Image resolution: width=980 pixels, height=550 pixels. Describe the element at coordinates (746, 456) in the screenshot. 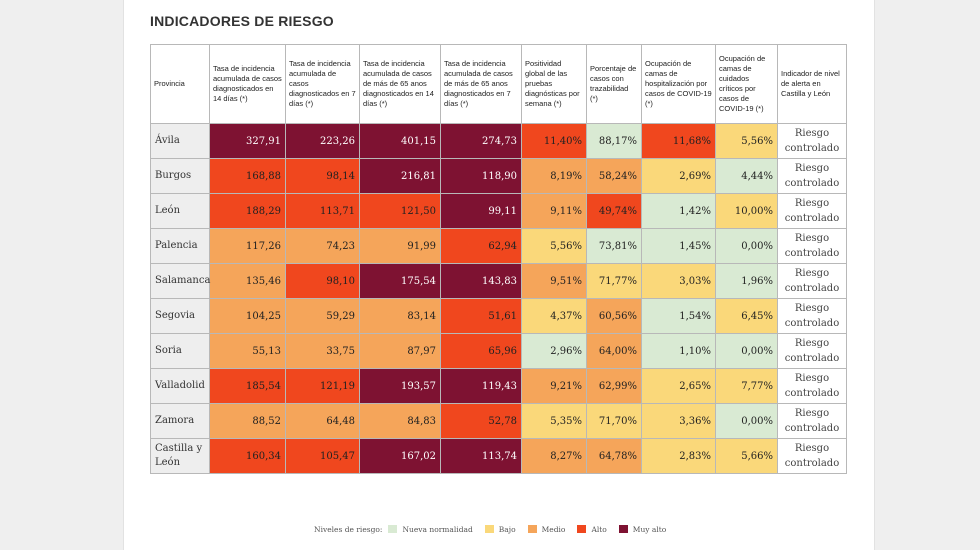

I see `cell-ocupacion-criticos: 5,66%` at that location.